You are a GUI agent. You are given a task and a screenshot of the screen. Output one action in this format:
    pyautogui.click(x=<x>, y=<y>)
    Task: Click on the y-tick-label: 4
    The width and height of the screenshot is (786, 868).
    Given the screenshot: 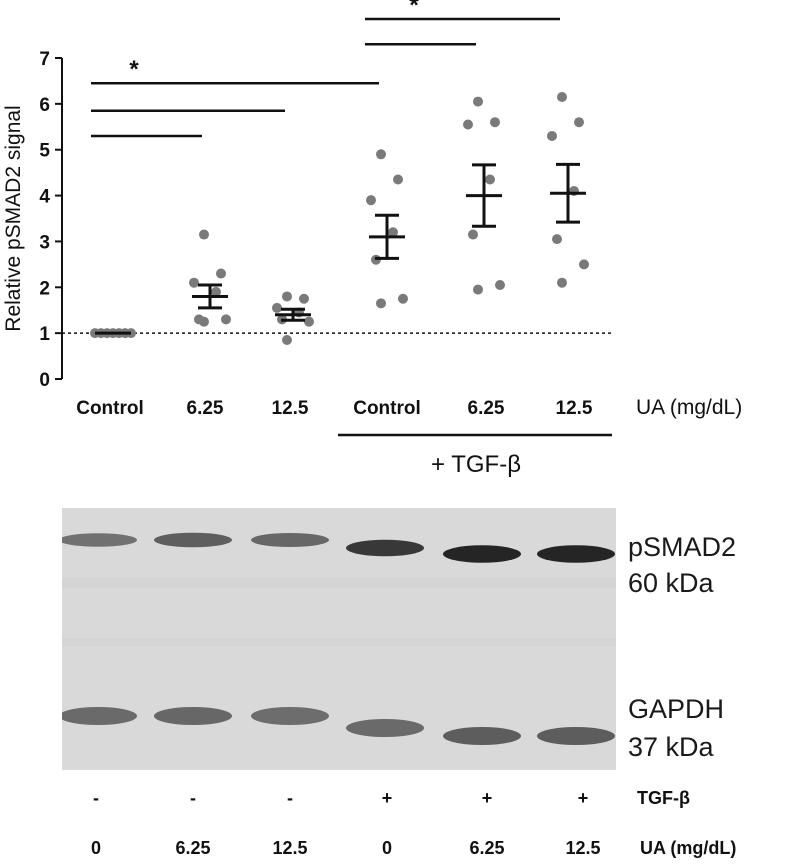 What is the action you would take?
    pyautogui.click(x=44, y=197)
    